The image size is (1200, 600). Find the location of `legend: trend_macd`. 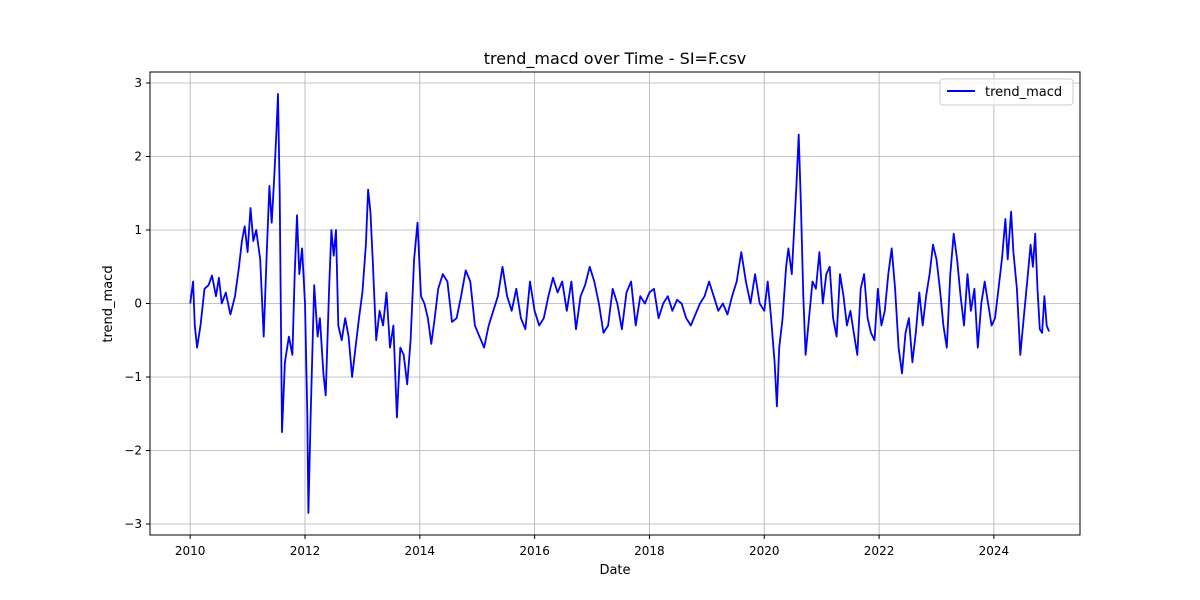

legend: trend_macd is located at coordinates (1006, 92).